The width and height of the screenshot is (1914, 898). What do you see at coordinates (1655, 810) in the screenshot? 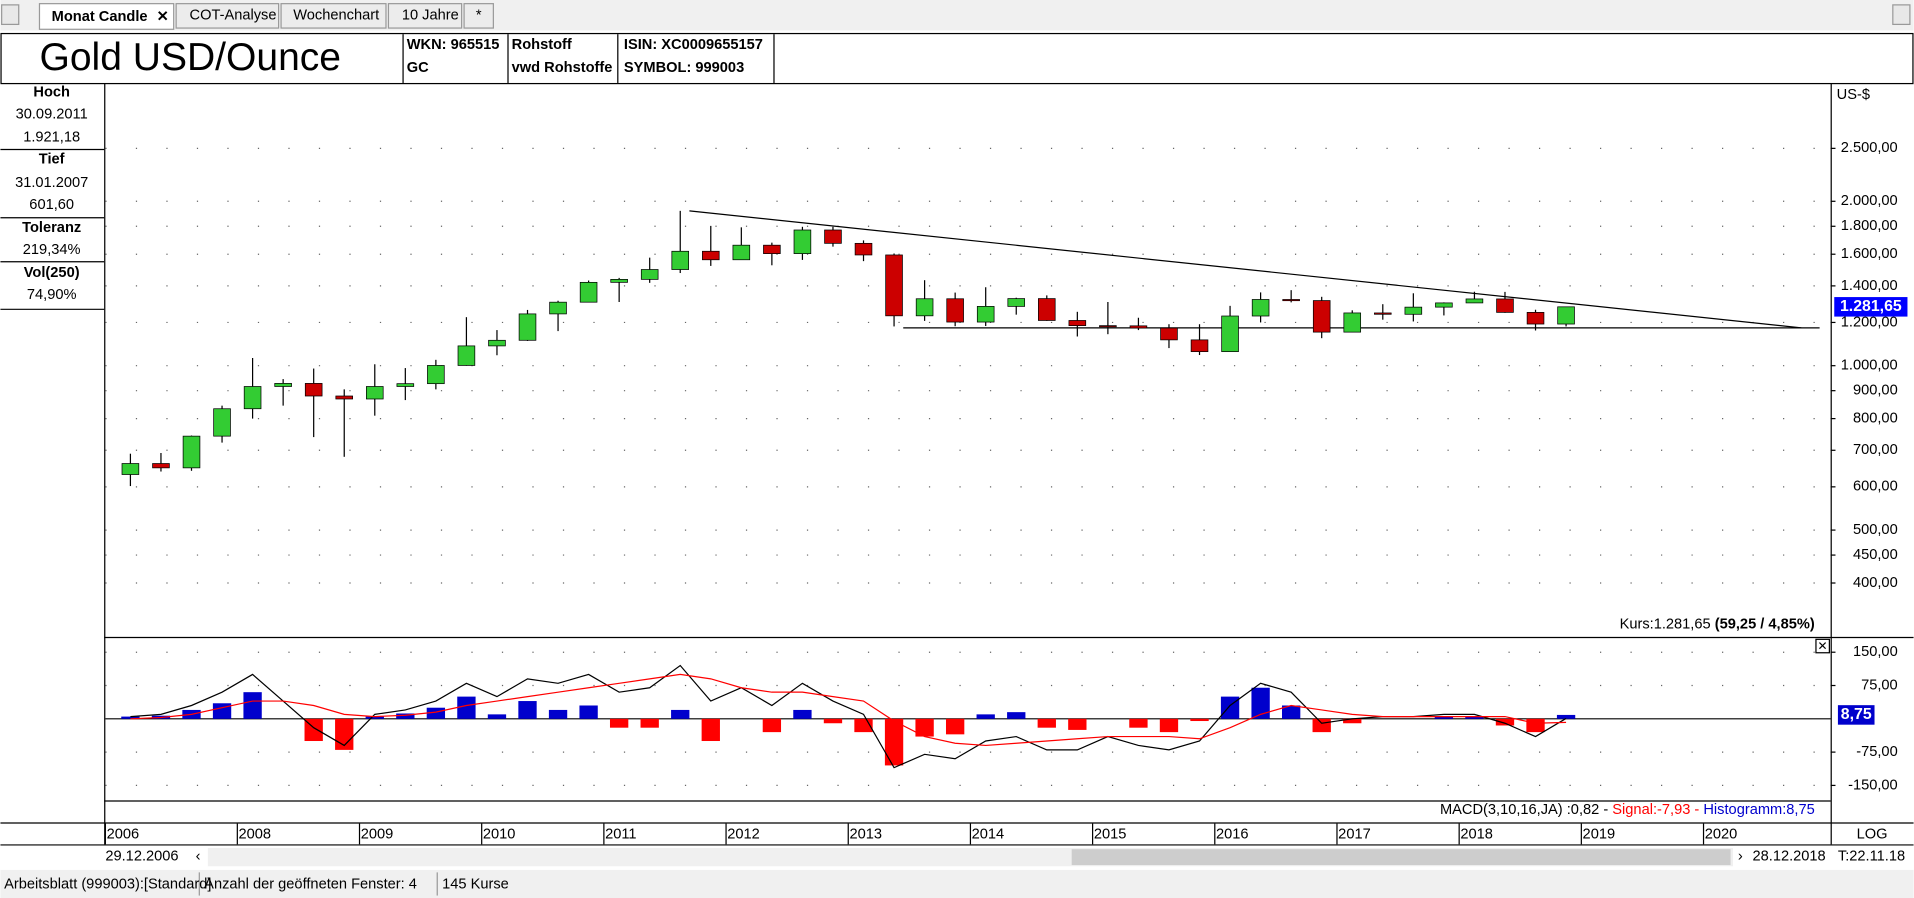
I see `legend-entry: Signal:-7,93 -` at bounding box center [1655, 810].